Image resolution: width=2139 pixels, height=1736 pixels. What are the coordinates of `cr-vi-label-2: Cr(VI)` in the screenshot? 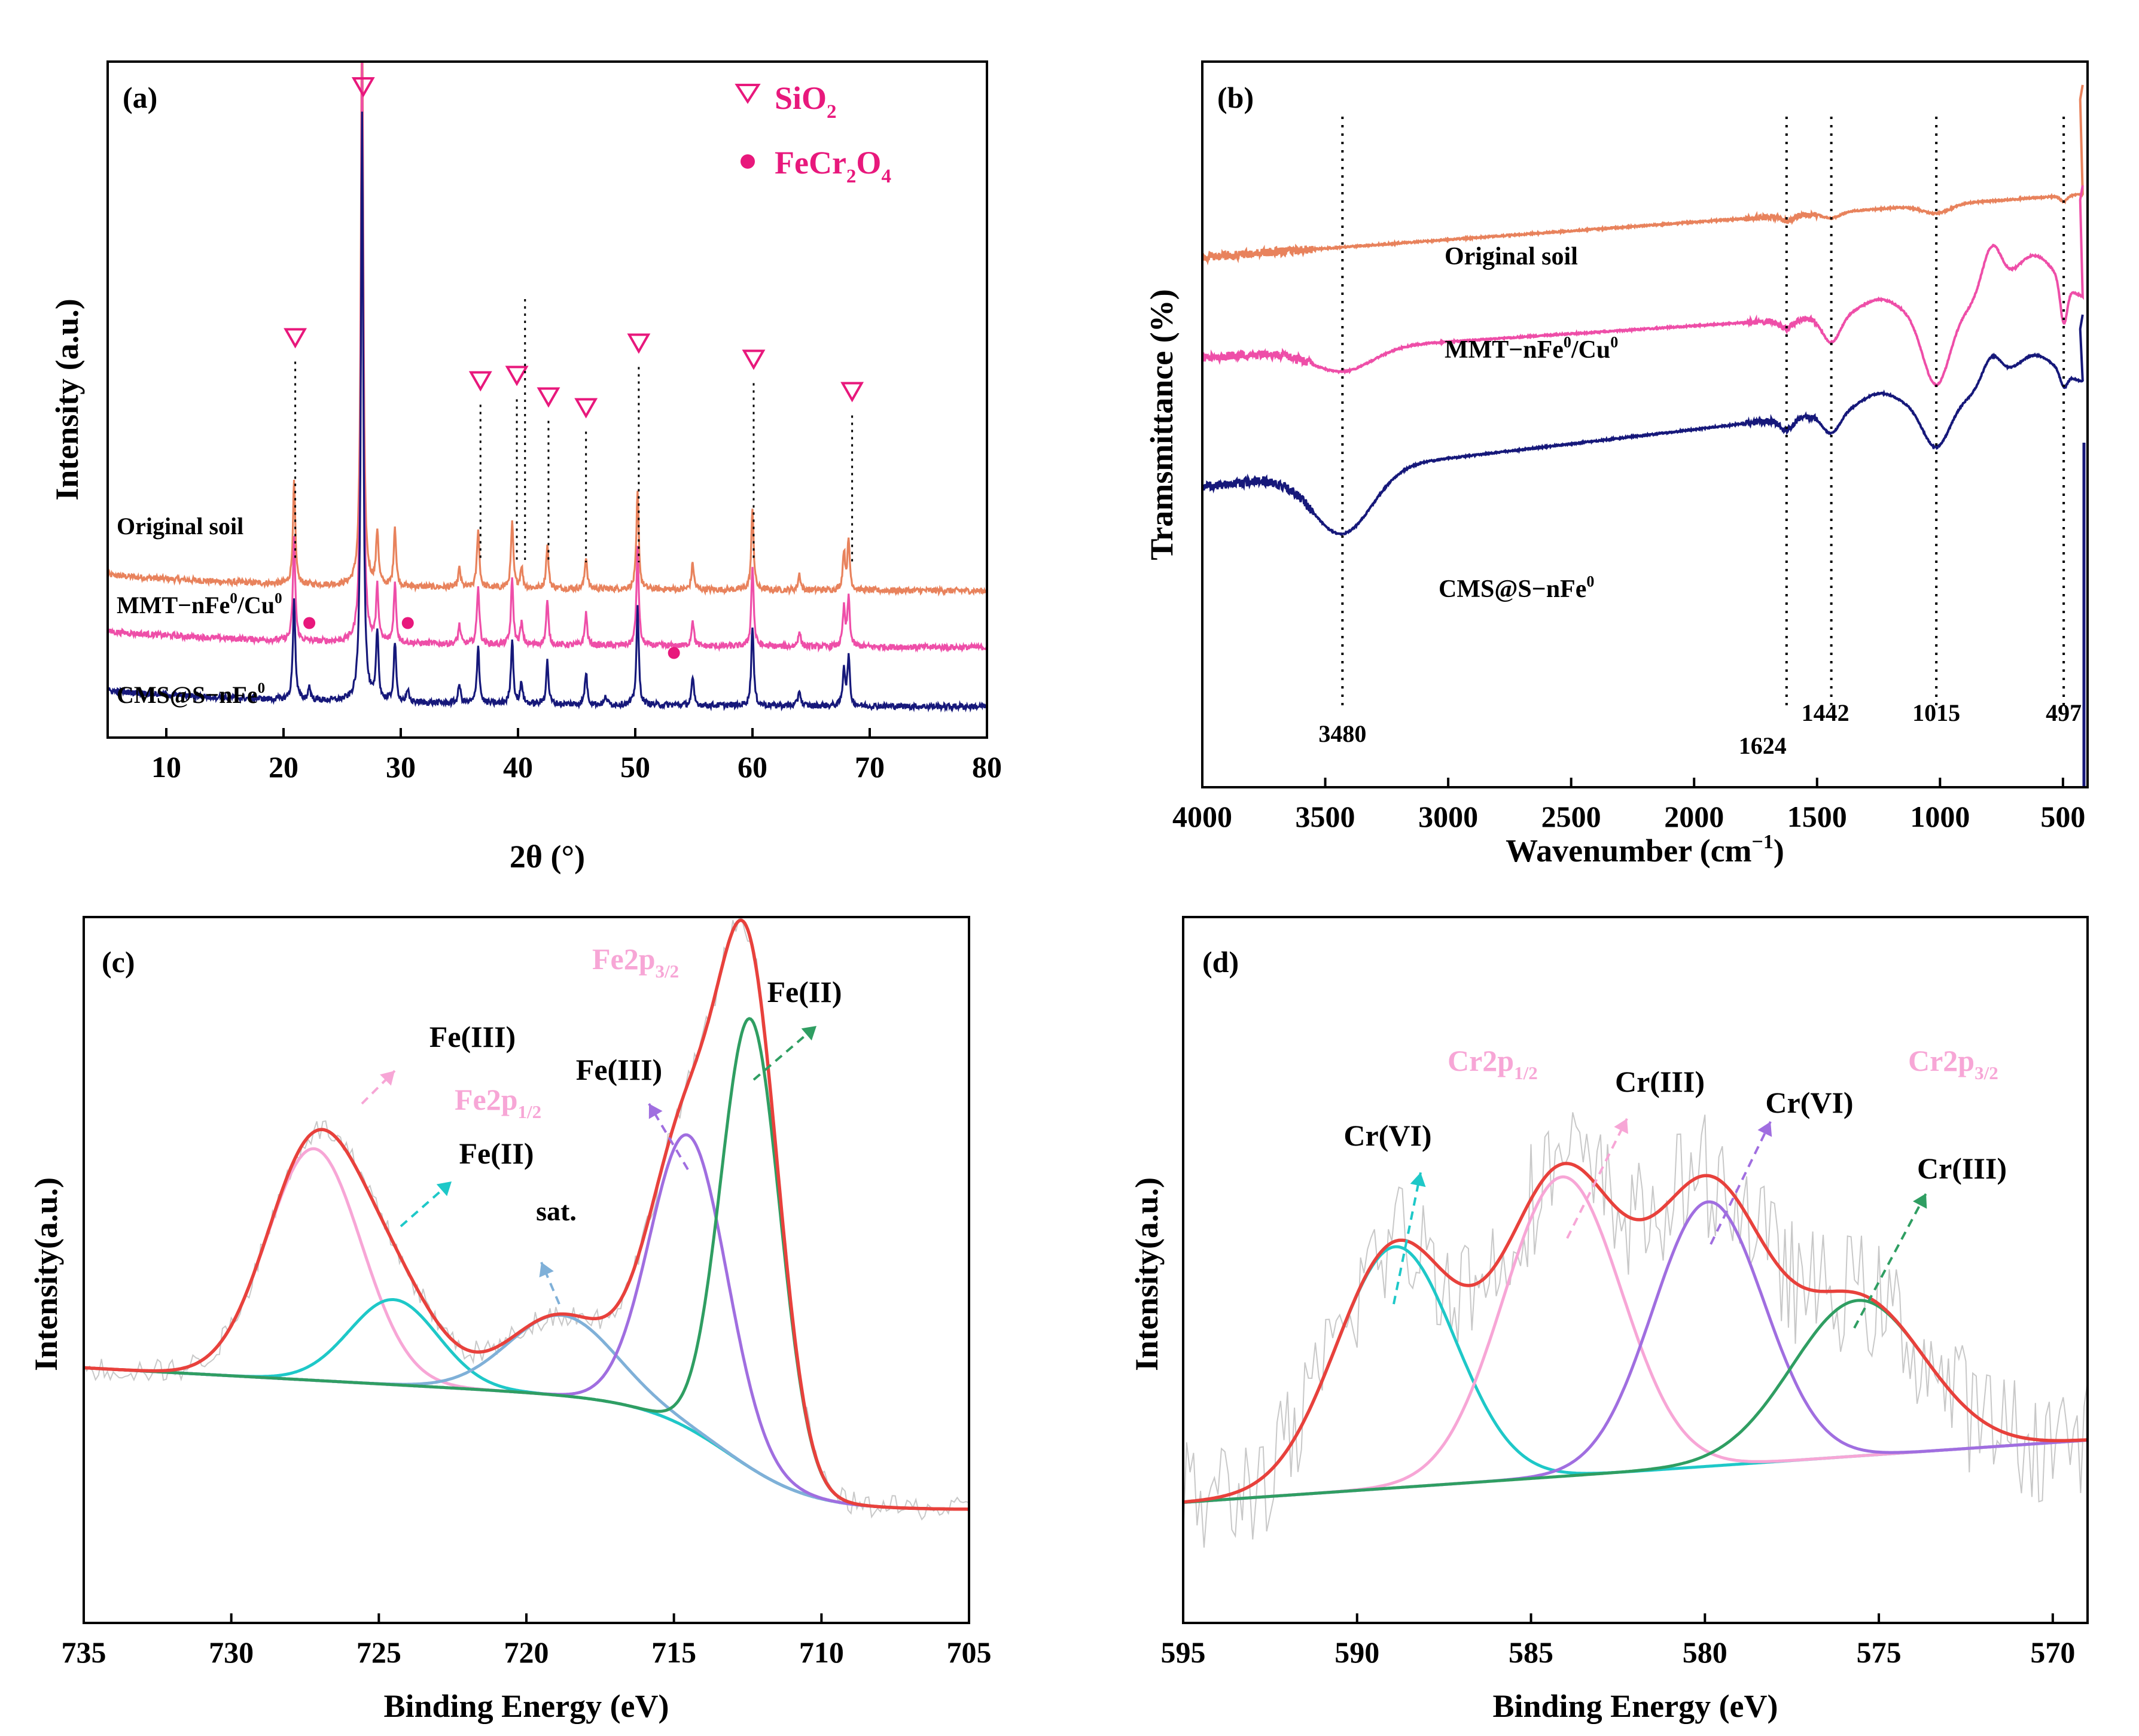 It's located at (1809, 1103).